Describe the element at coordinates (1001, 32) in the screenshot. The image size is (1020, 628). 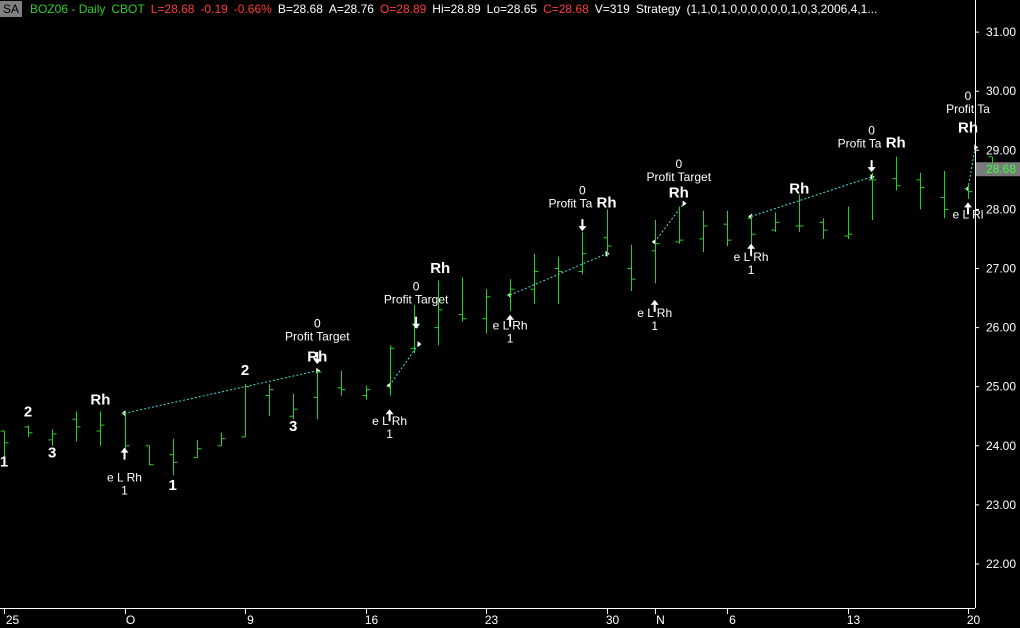
I see `price-tick-label: 31.00` at that location.